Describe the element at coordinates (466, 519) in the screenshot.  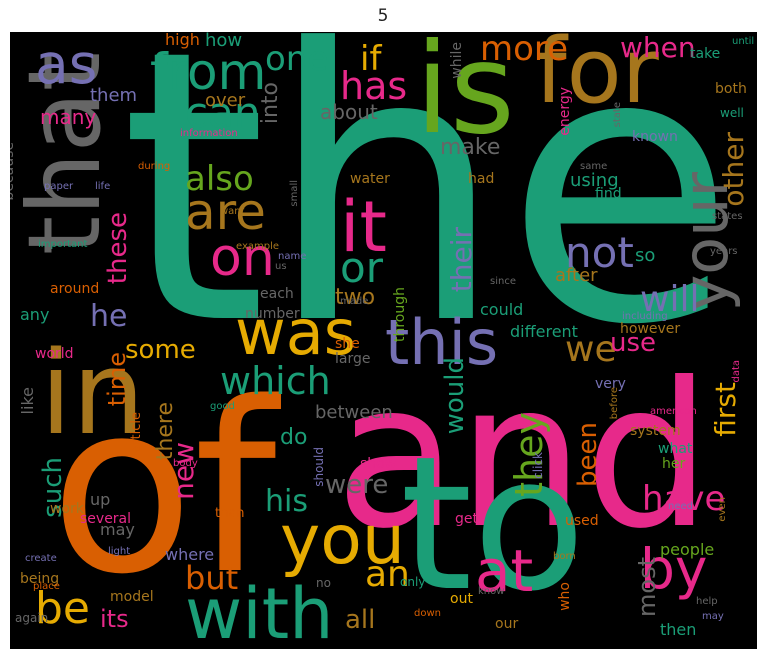
I see `cloud-word: get` at that location.